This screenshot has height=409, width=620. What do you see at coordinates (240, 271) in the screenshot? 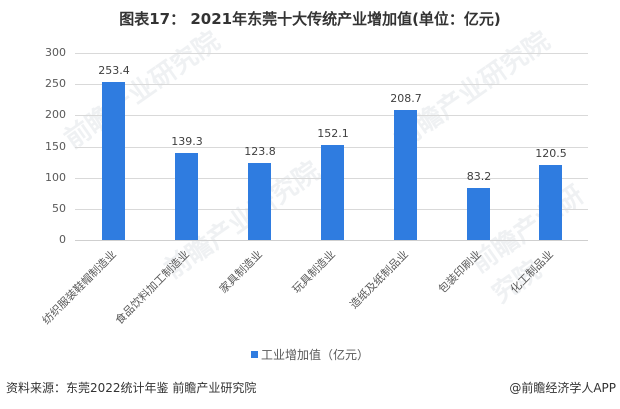
I see `x-category-label: 家具制造业` at bounding box center [240, 271].